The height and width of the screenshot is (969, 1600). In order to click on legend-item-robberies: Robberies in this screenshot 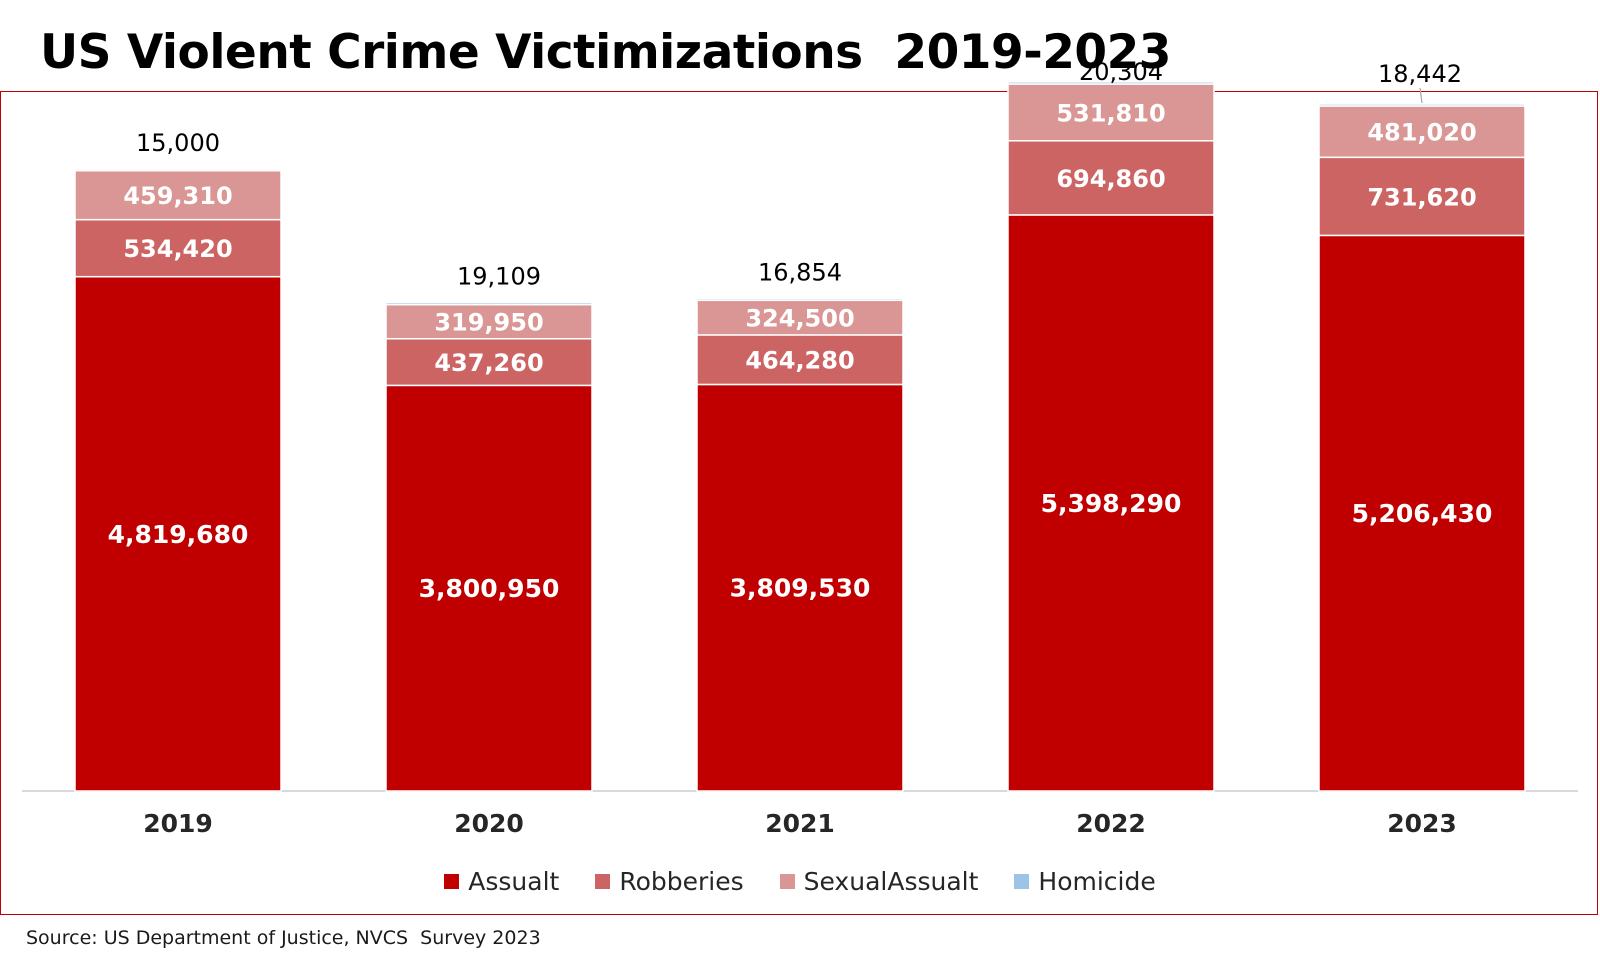, I will do `click(669, 881)`.